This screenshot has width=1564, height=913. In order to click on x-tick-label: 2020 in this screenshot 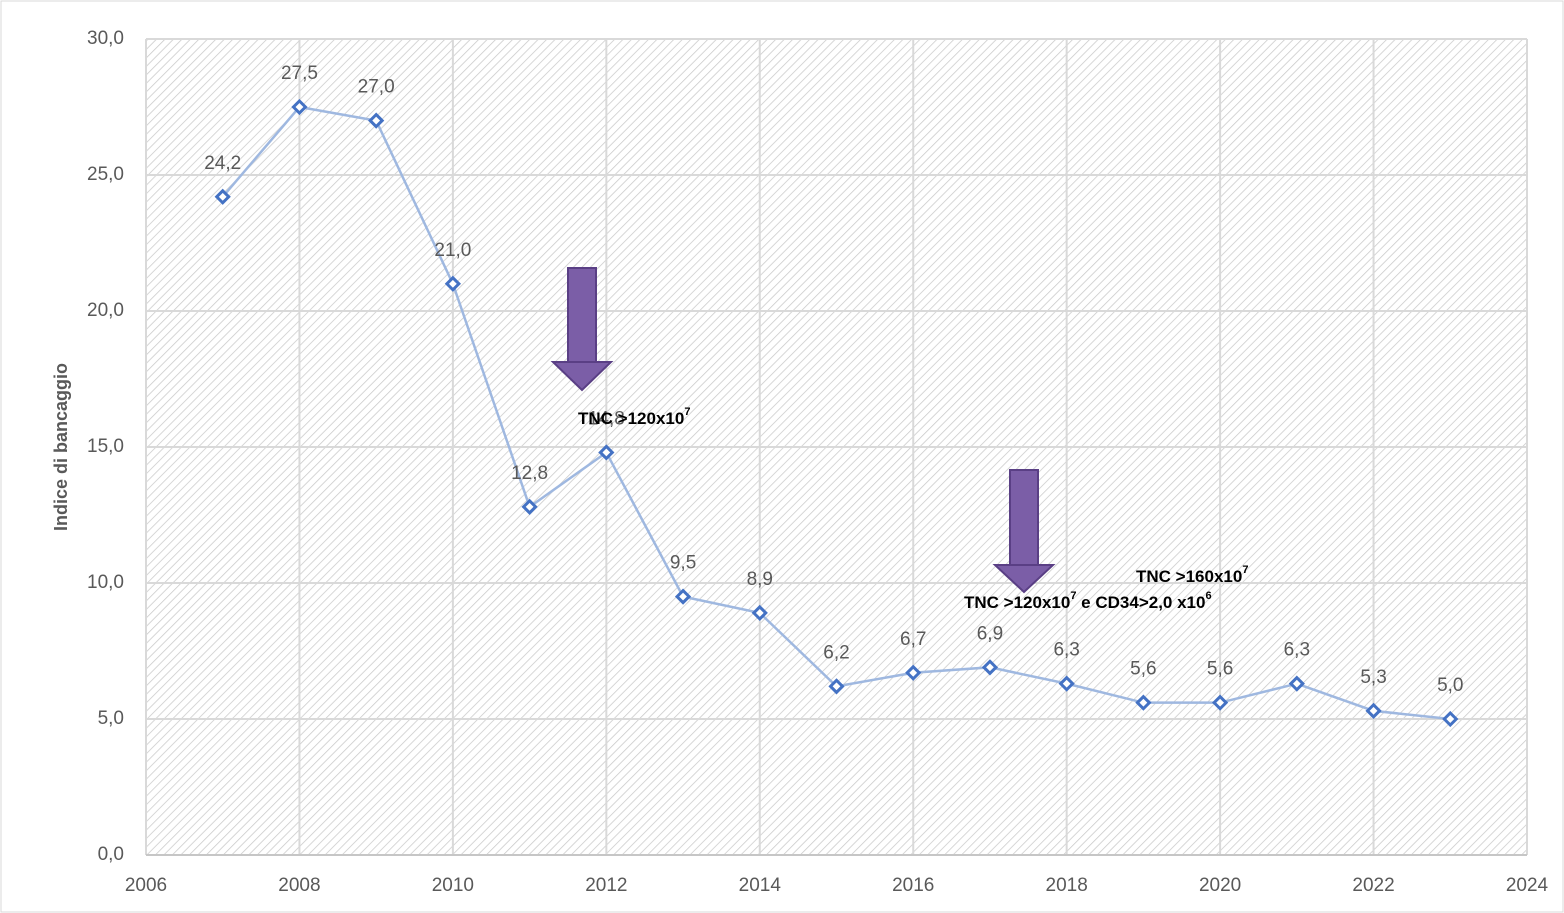, I will do `click(1220, 885)`.